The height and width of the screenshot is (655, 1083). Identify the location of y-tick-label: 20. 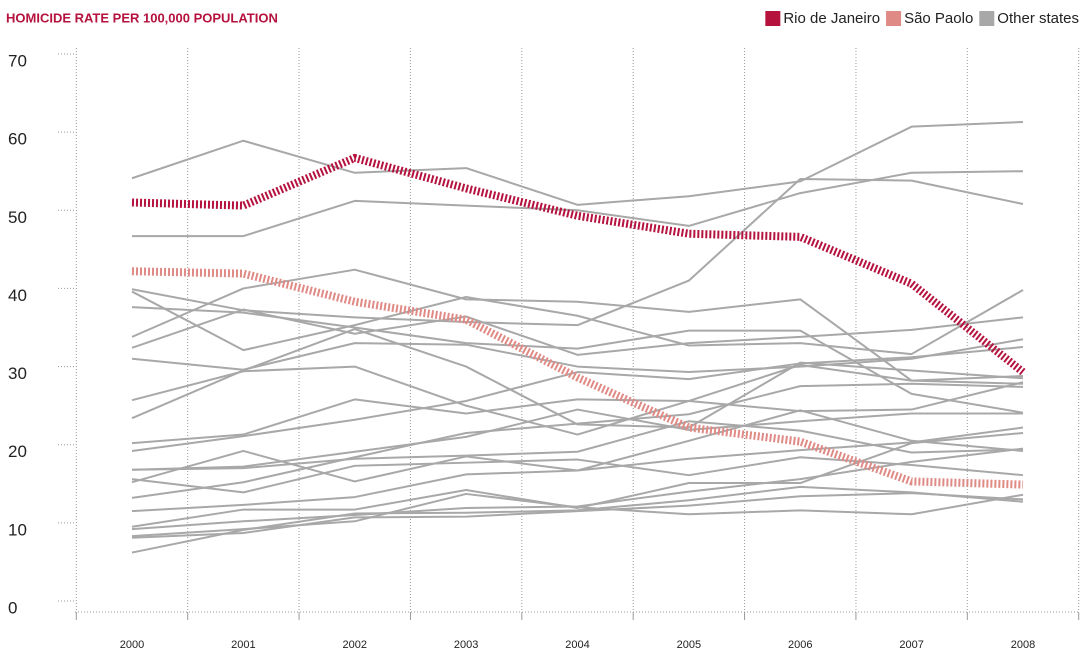
(17, 451).